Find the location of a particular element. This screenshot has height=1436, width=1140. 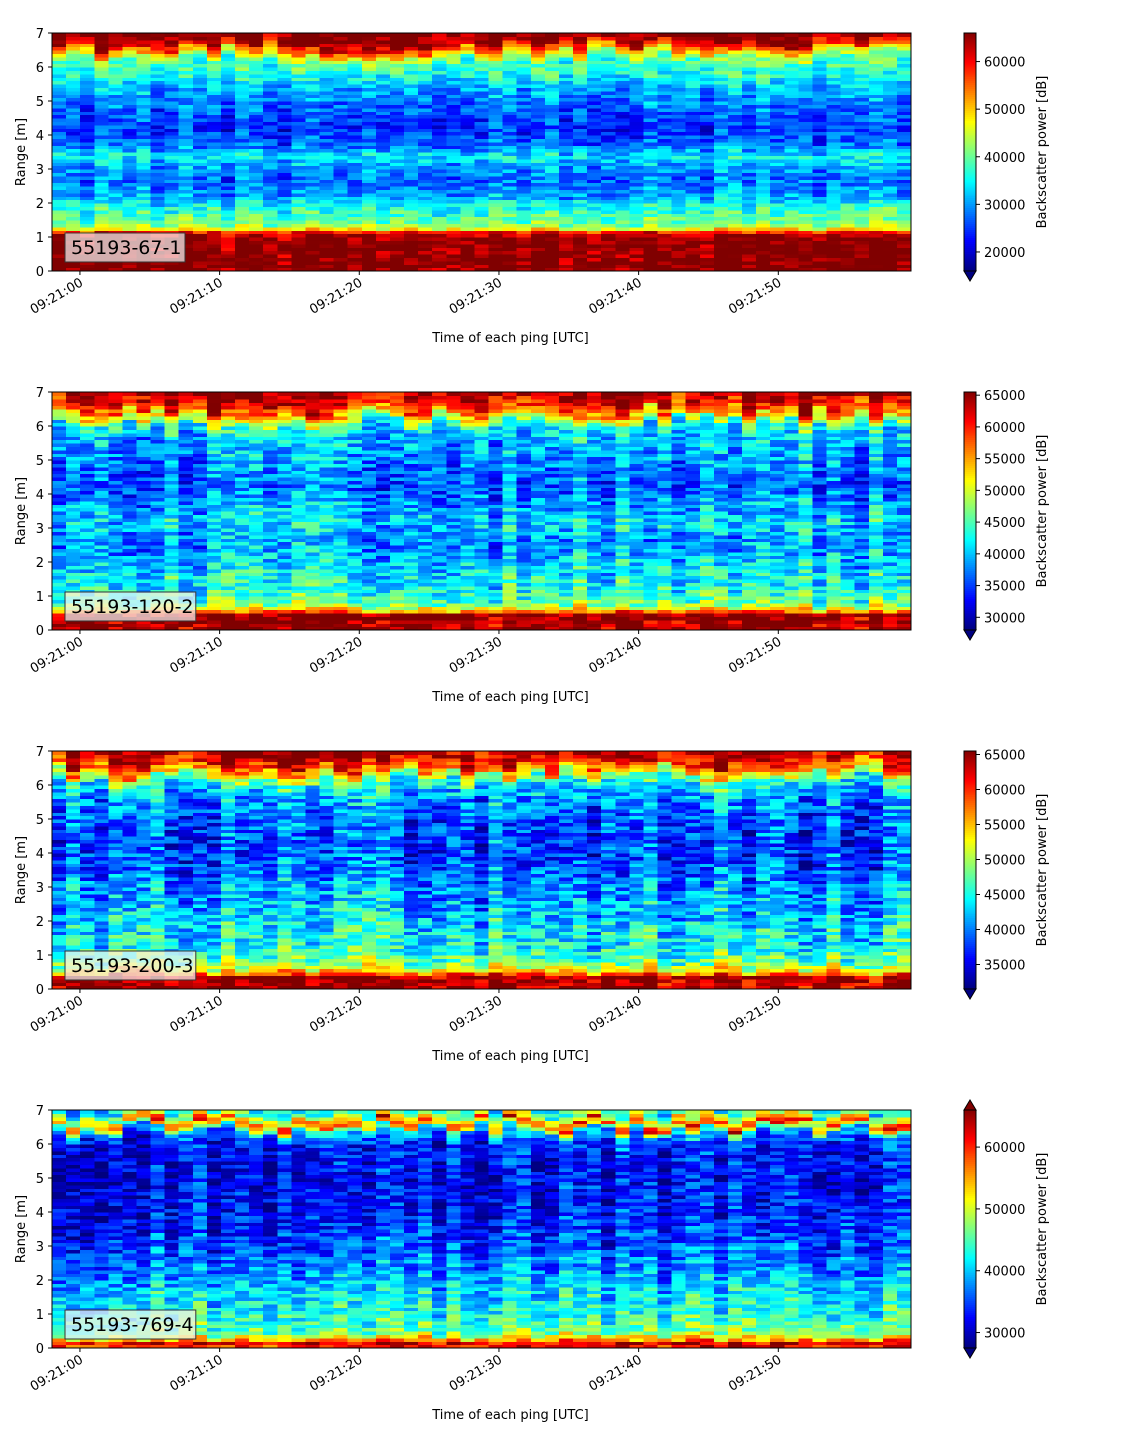

x-tick-label: 09:21:00 is located at coordinates (57, 655).